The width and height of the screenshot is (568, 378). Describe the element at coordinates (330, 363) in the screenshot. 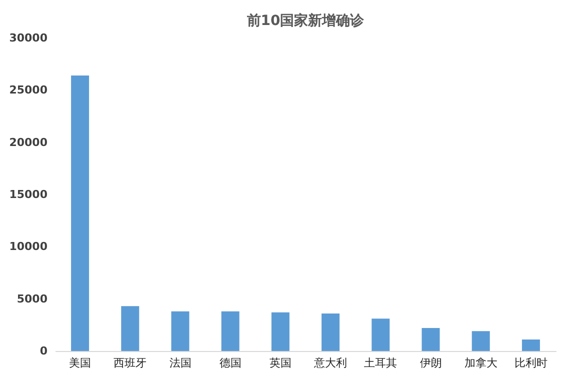

I see `x-tick-label: 意大利` at that location.